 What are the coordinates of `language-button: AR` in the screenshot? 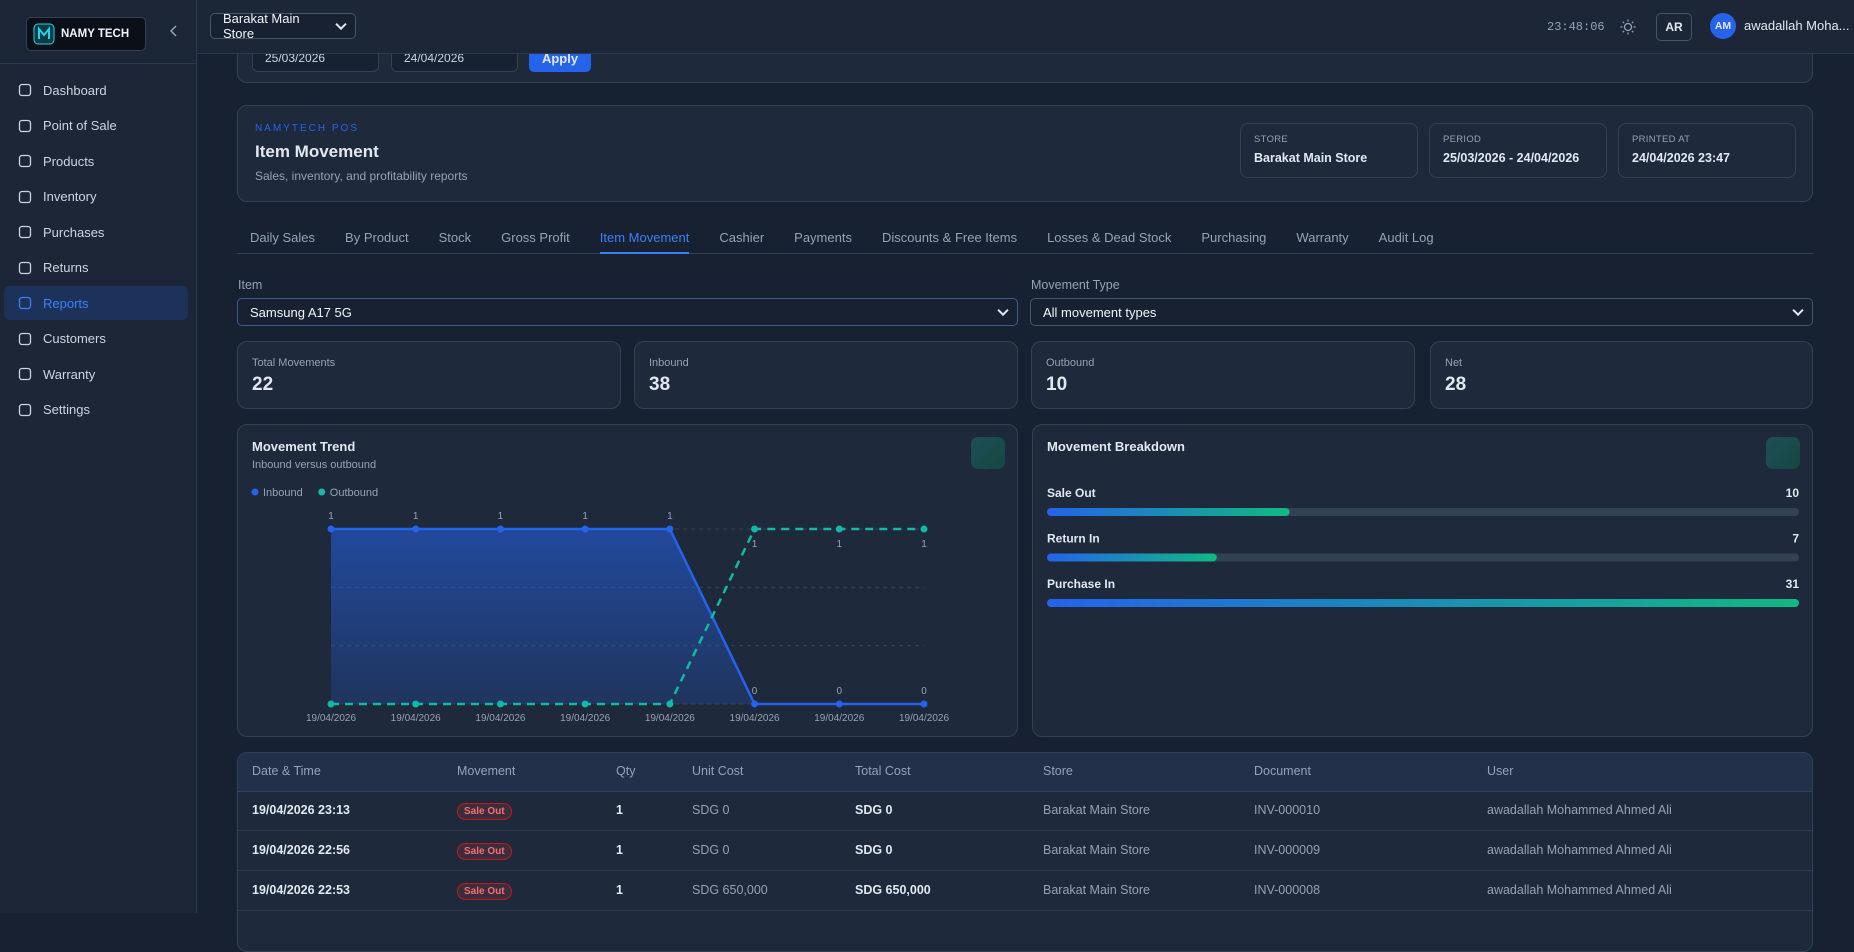 It's located at (1674, 27).